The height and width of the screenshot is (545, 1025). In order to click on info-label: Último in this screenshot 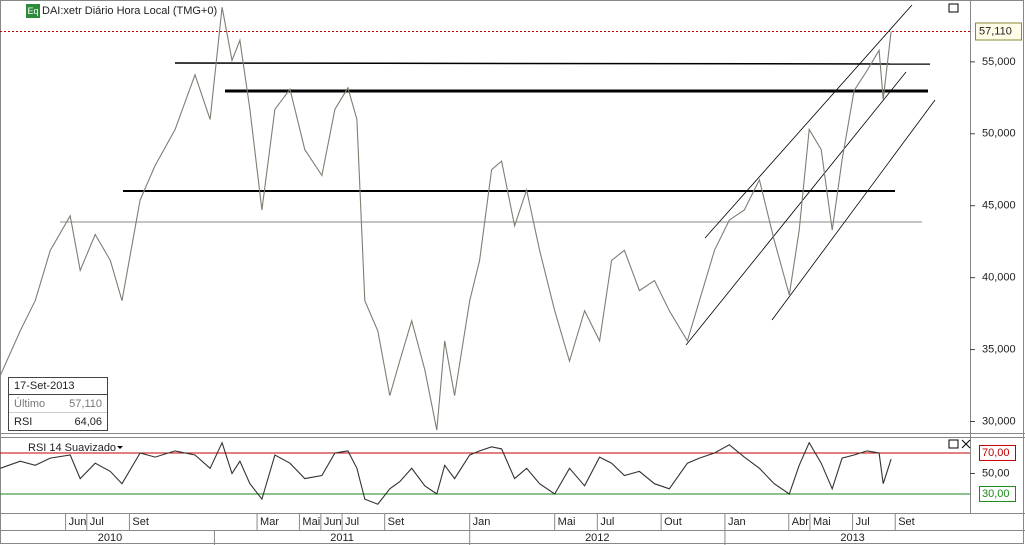, I will do `click(29, 403)`.